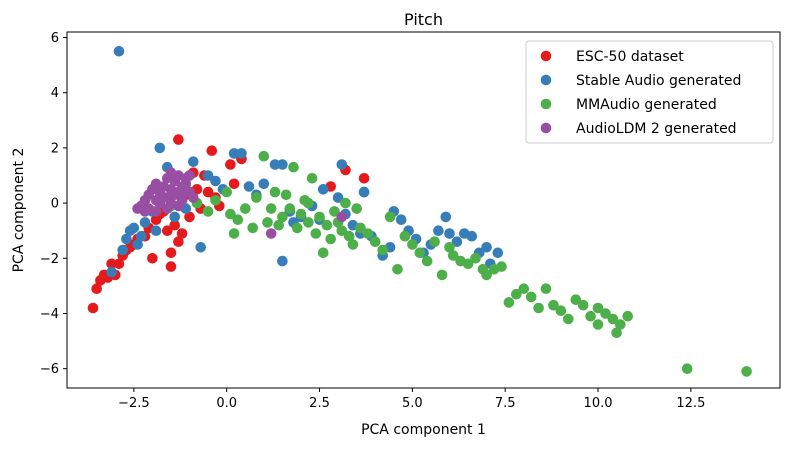 Image resolution: width=791 pixels, height=449 pixels. I want to click on legend-label: Stable Audio generated, so click(658, 81).